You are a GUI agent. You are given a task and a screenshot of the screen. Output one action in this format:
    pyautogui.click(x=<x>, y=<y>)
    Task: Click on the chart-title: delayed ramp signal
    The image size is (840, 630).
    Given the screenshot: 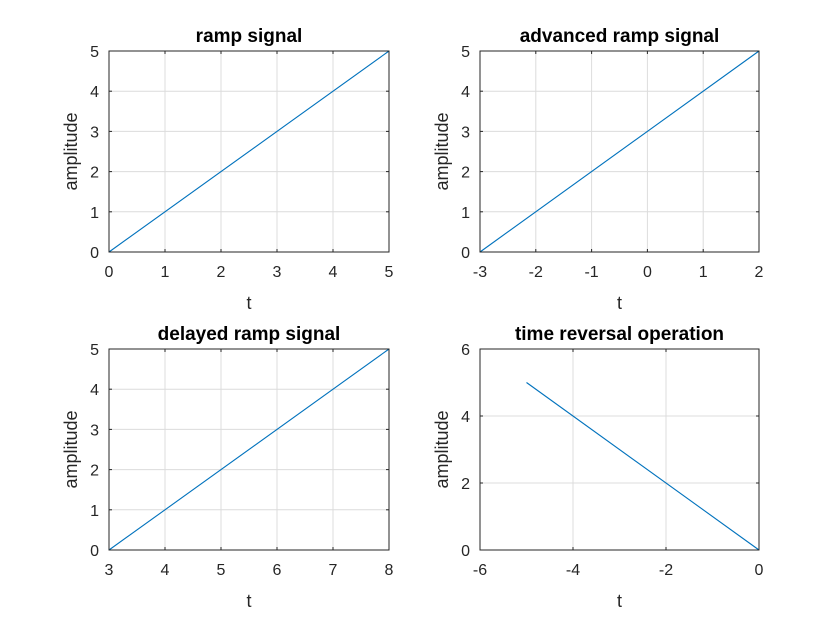 What is the action you would take?
    pyautogui.click(x=249, y=334)
    